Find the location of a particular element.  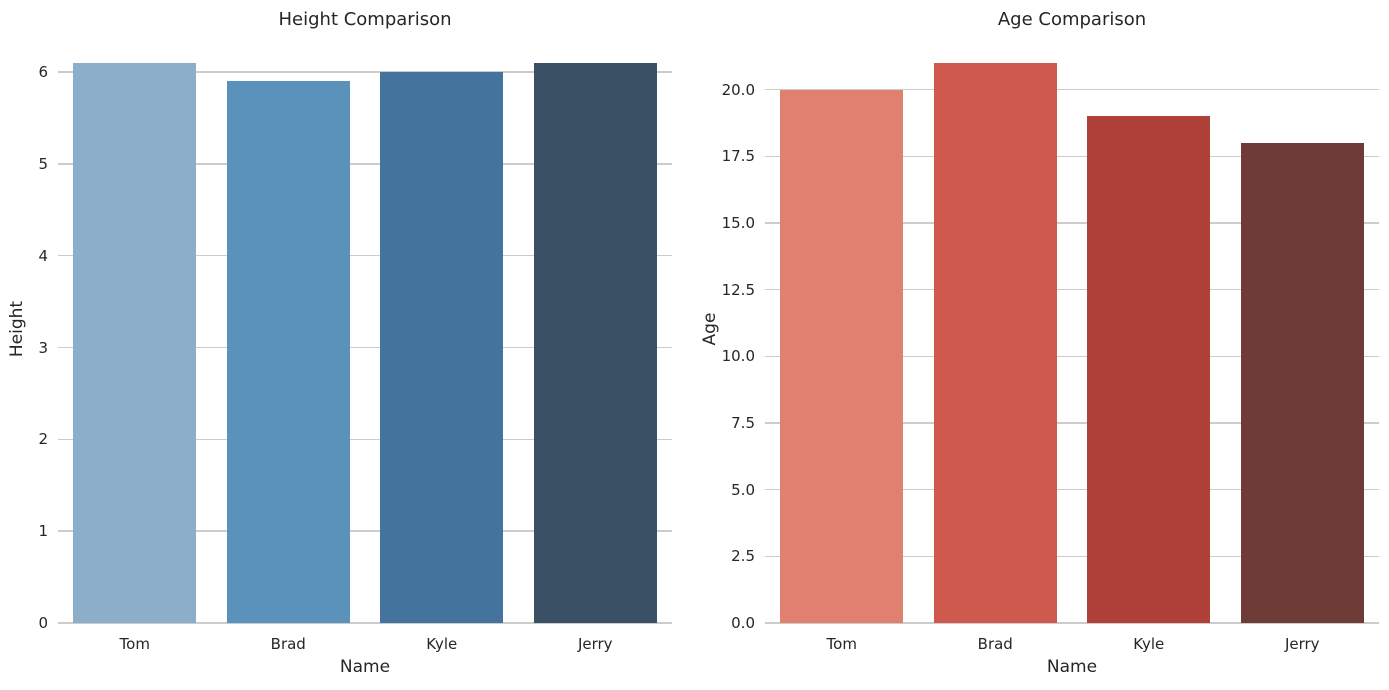

y-tick-label: 5.0 is located at coordinates (743, 489).